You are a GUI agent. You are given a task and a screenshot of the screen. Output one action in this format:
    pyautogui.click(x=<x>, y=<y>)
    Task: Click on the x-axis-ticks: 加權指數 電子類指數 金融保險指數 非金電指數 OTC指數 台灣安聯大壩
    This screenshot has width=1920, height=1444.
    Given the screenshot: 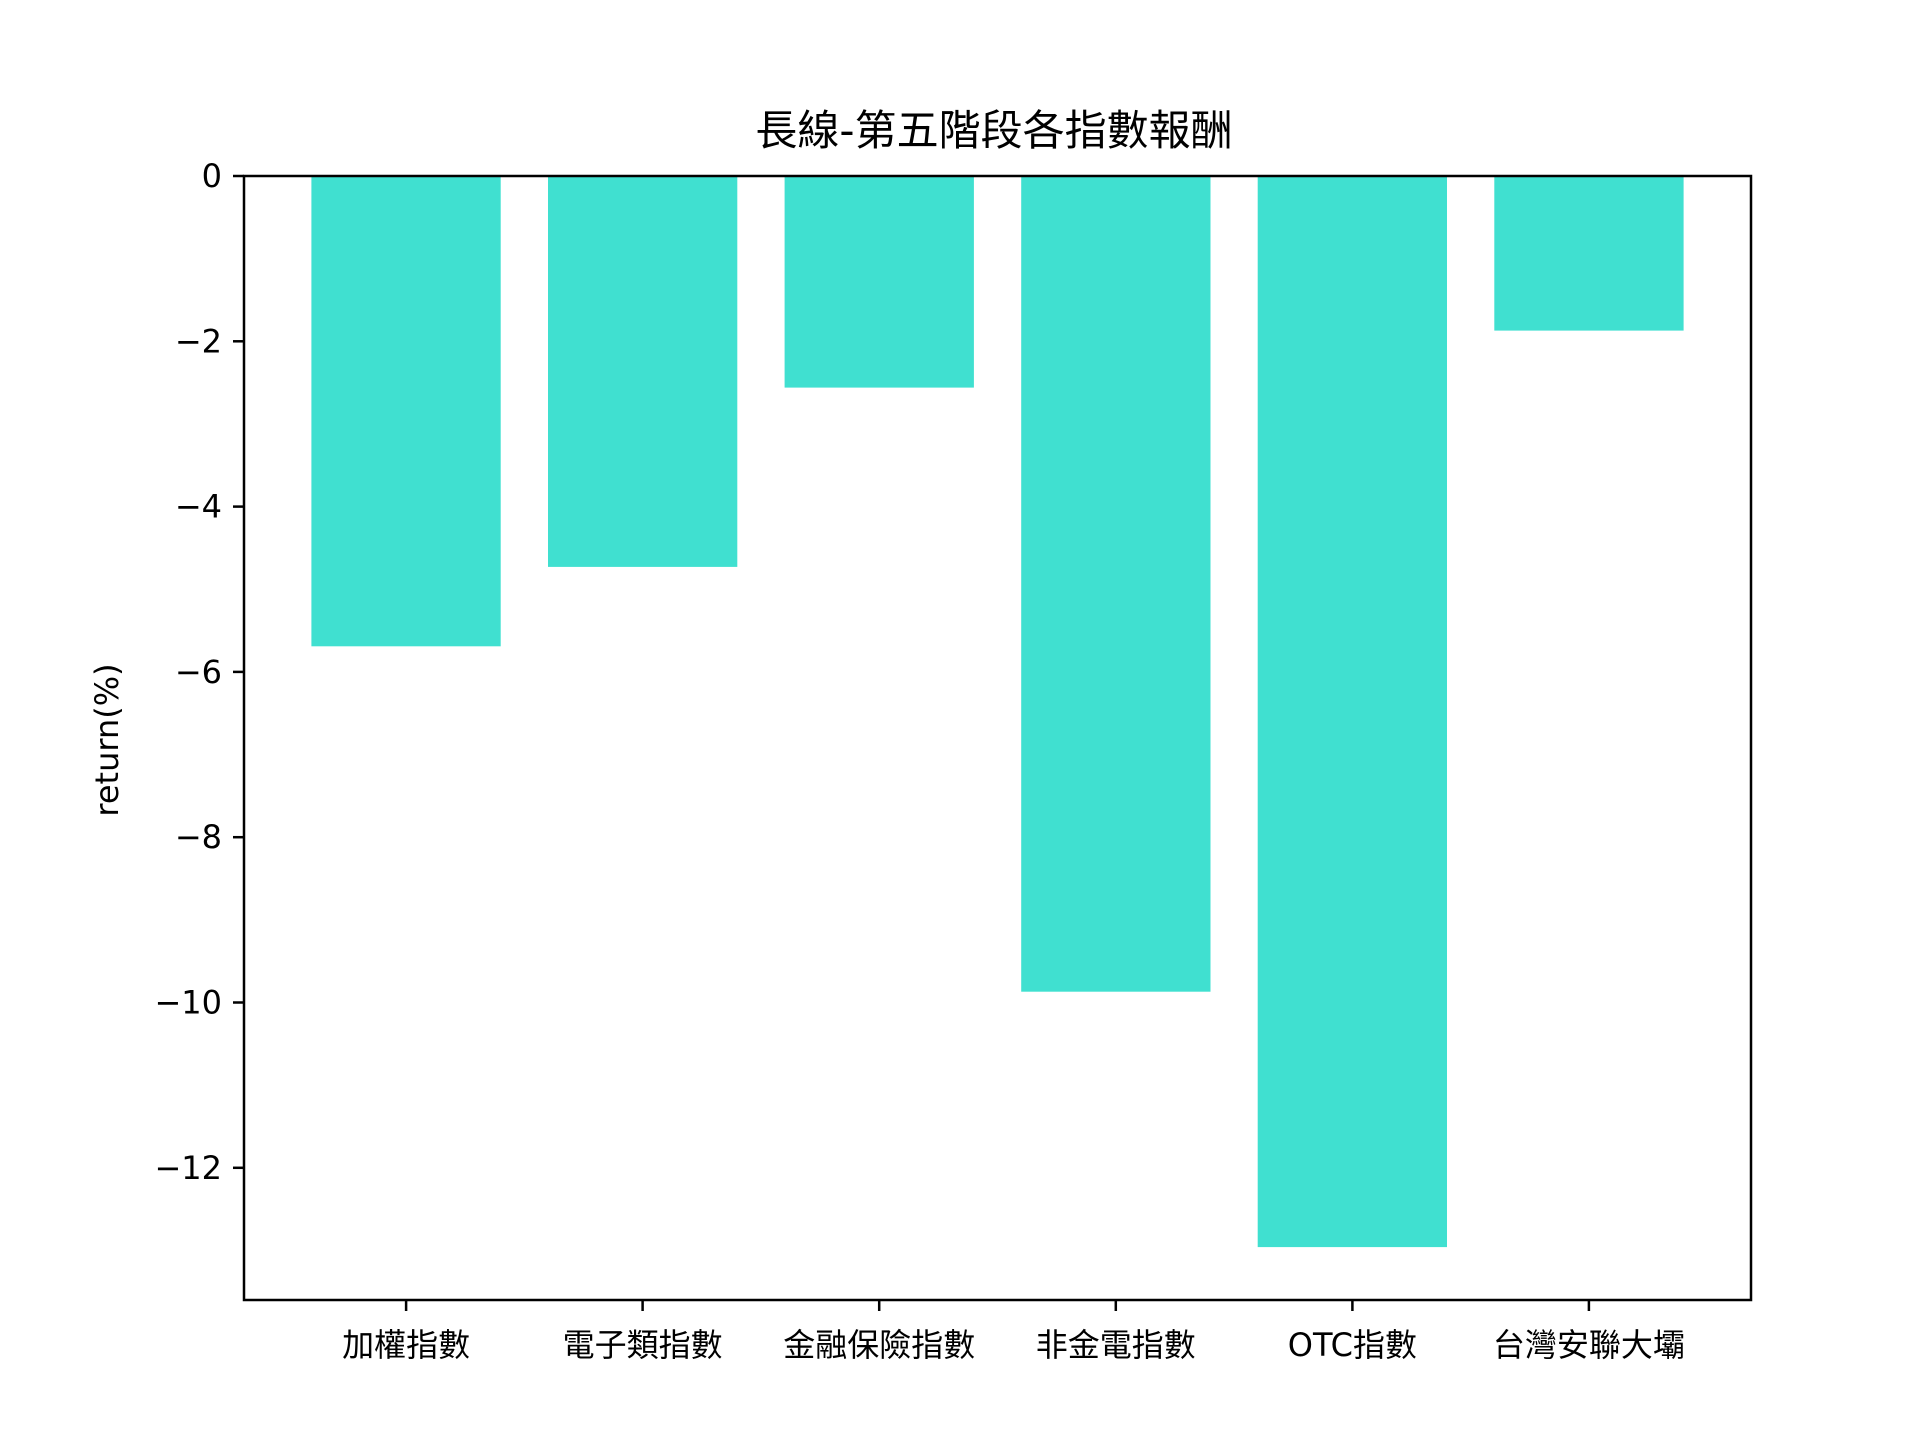 What is the action you would take?
    pyautogui.click(x=1013, y=1332)
    